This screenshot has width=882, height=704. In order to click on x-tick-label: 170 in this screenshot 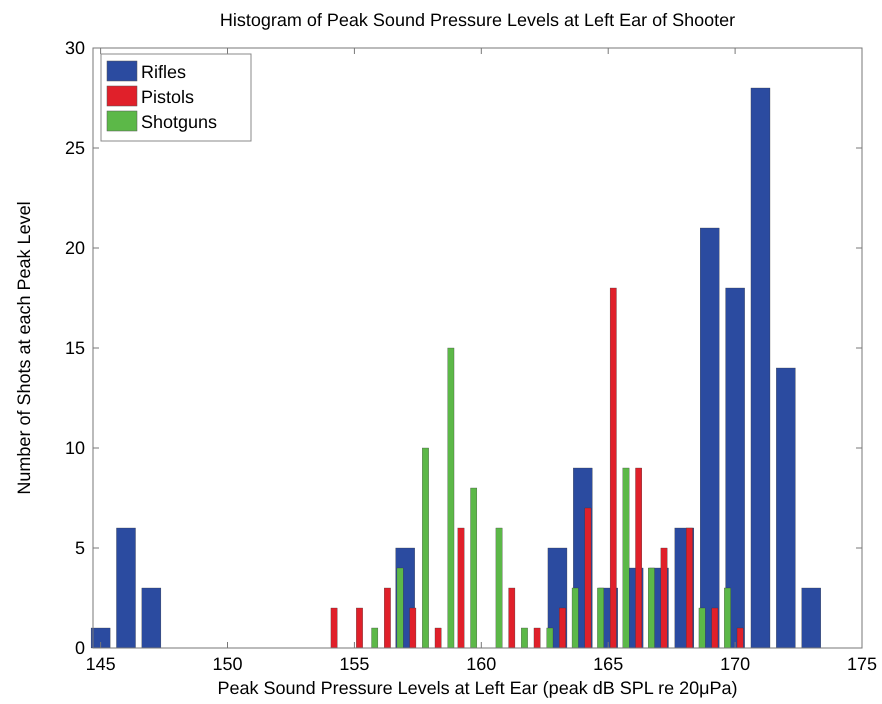, I will do `click(735, 664)`.